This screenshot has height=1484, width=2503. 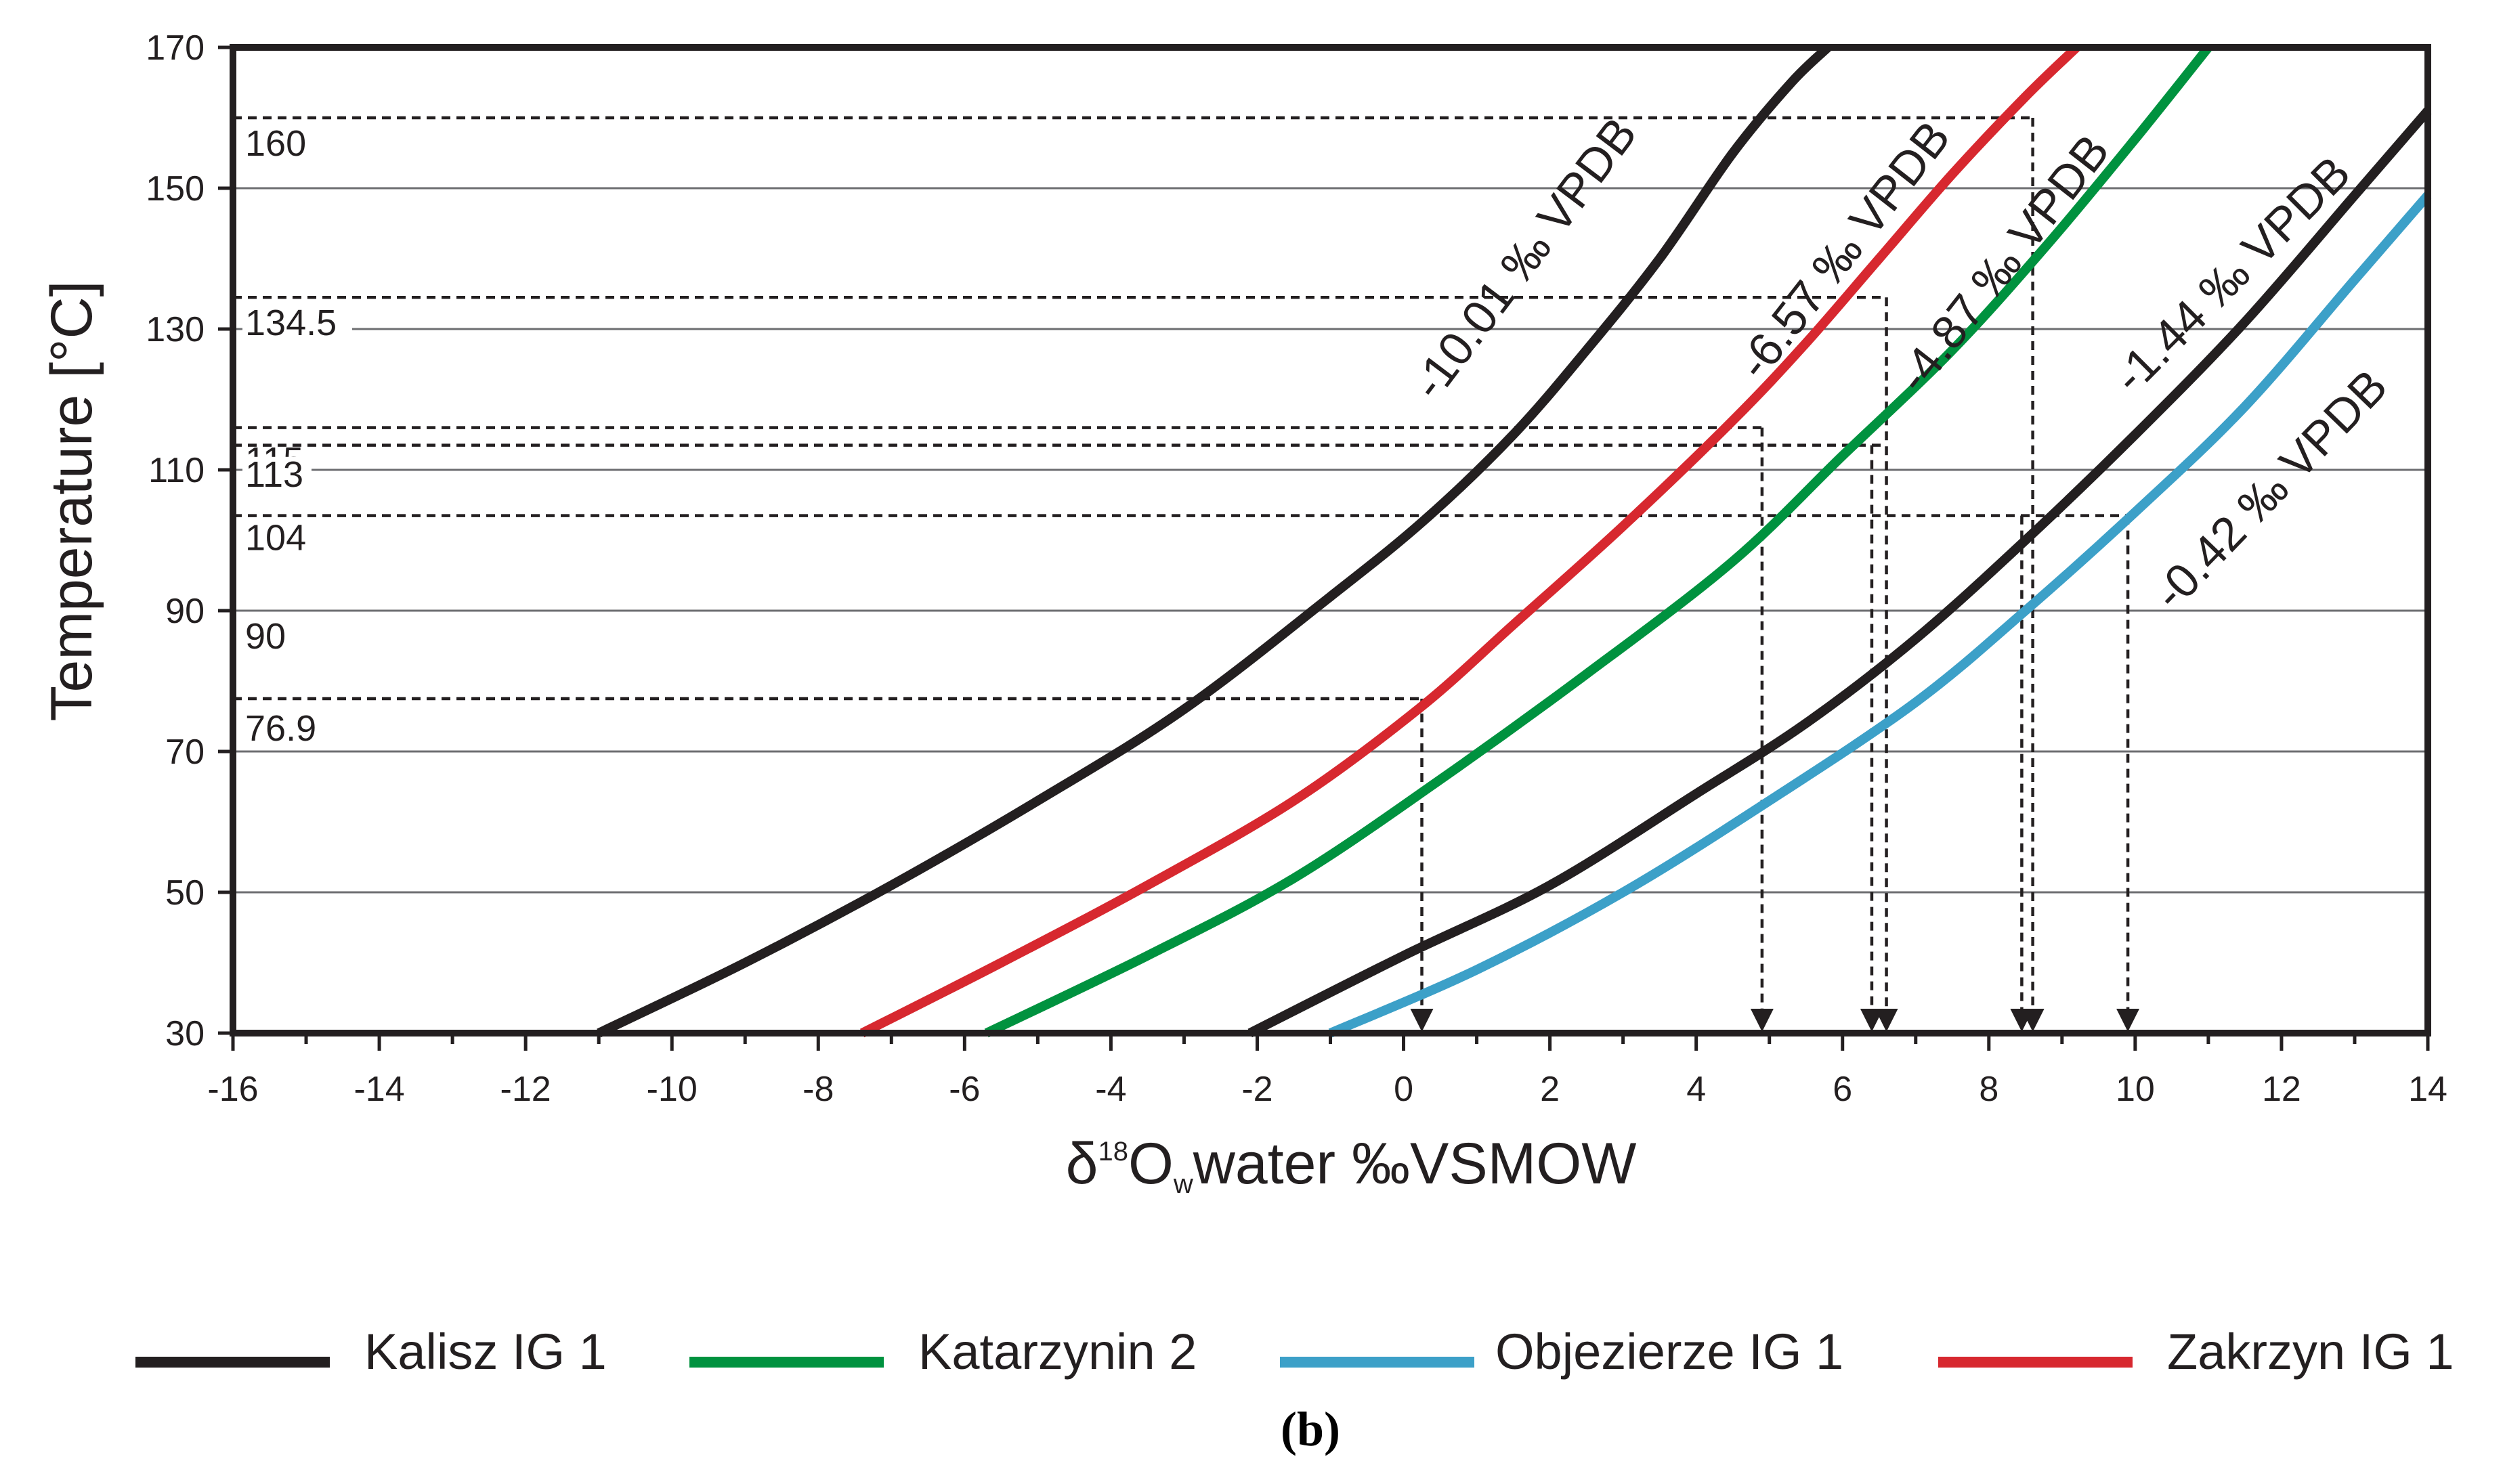 What do you see at coordinates (280, 728) in the screenshot?
I see `annotation-value-label: 76.9` at bounding box center [280, 728].